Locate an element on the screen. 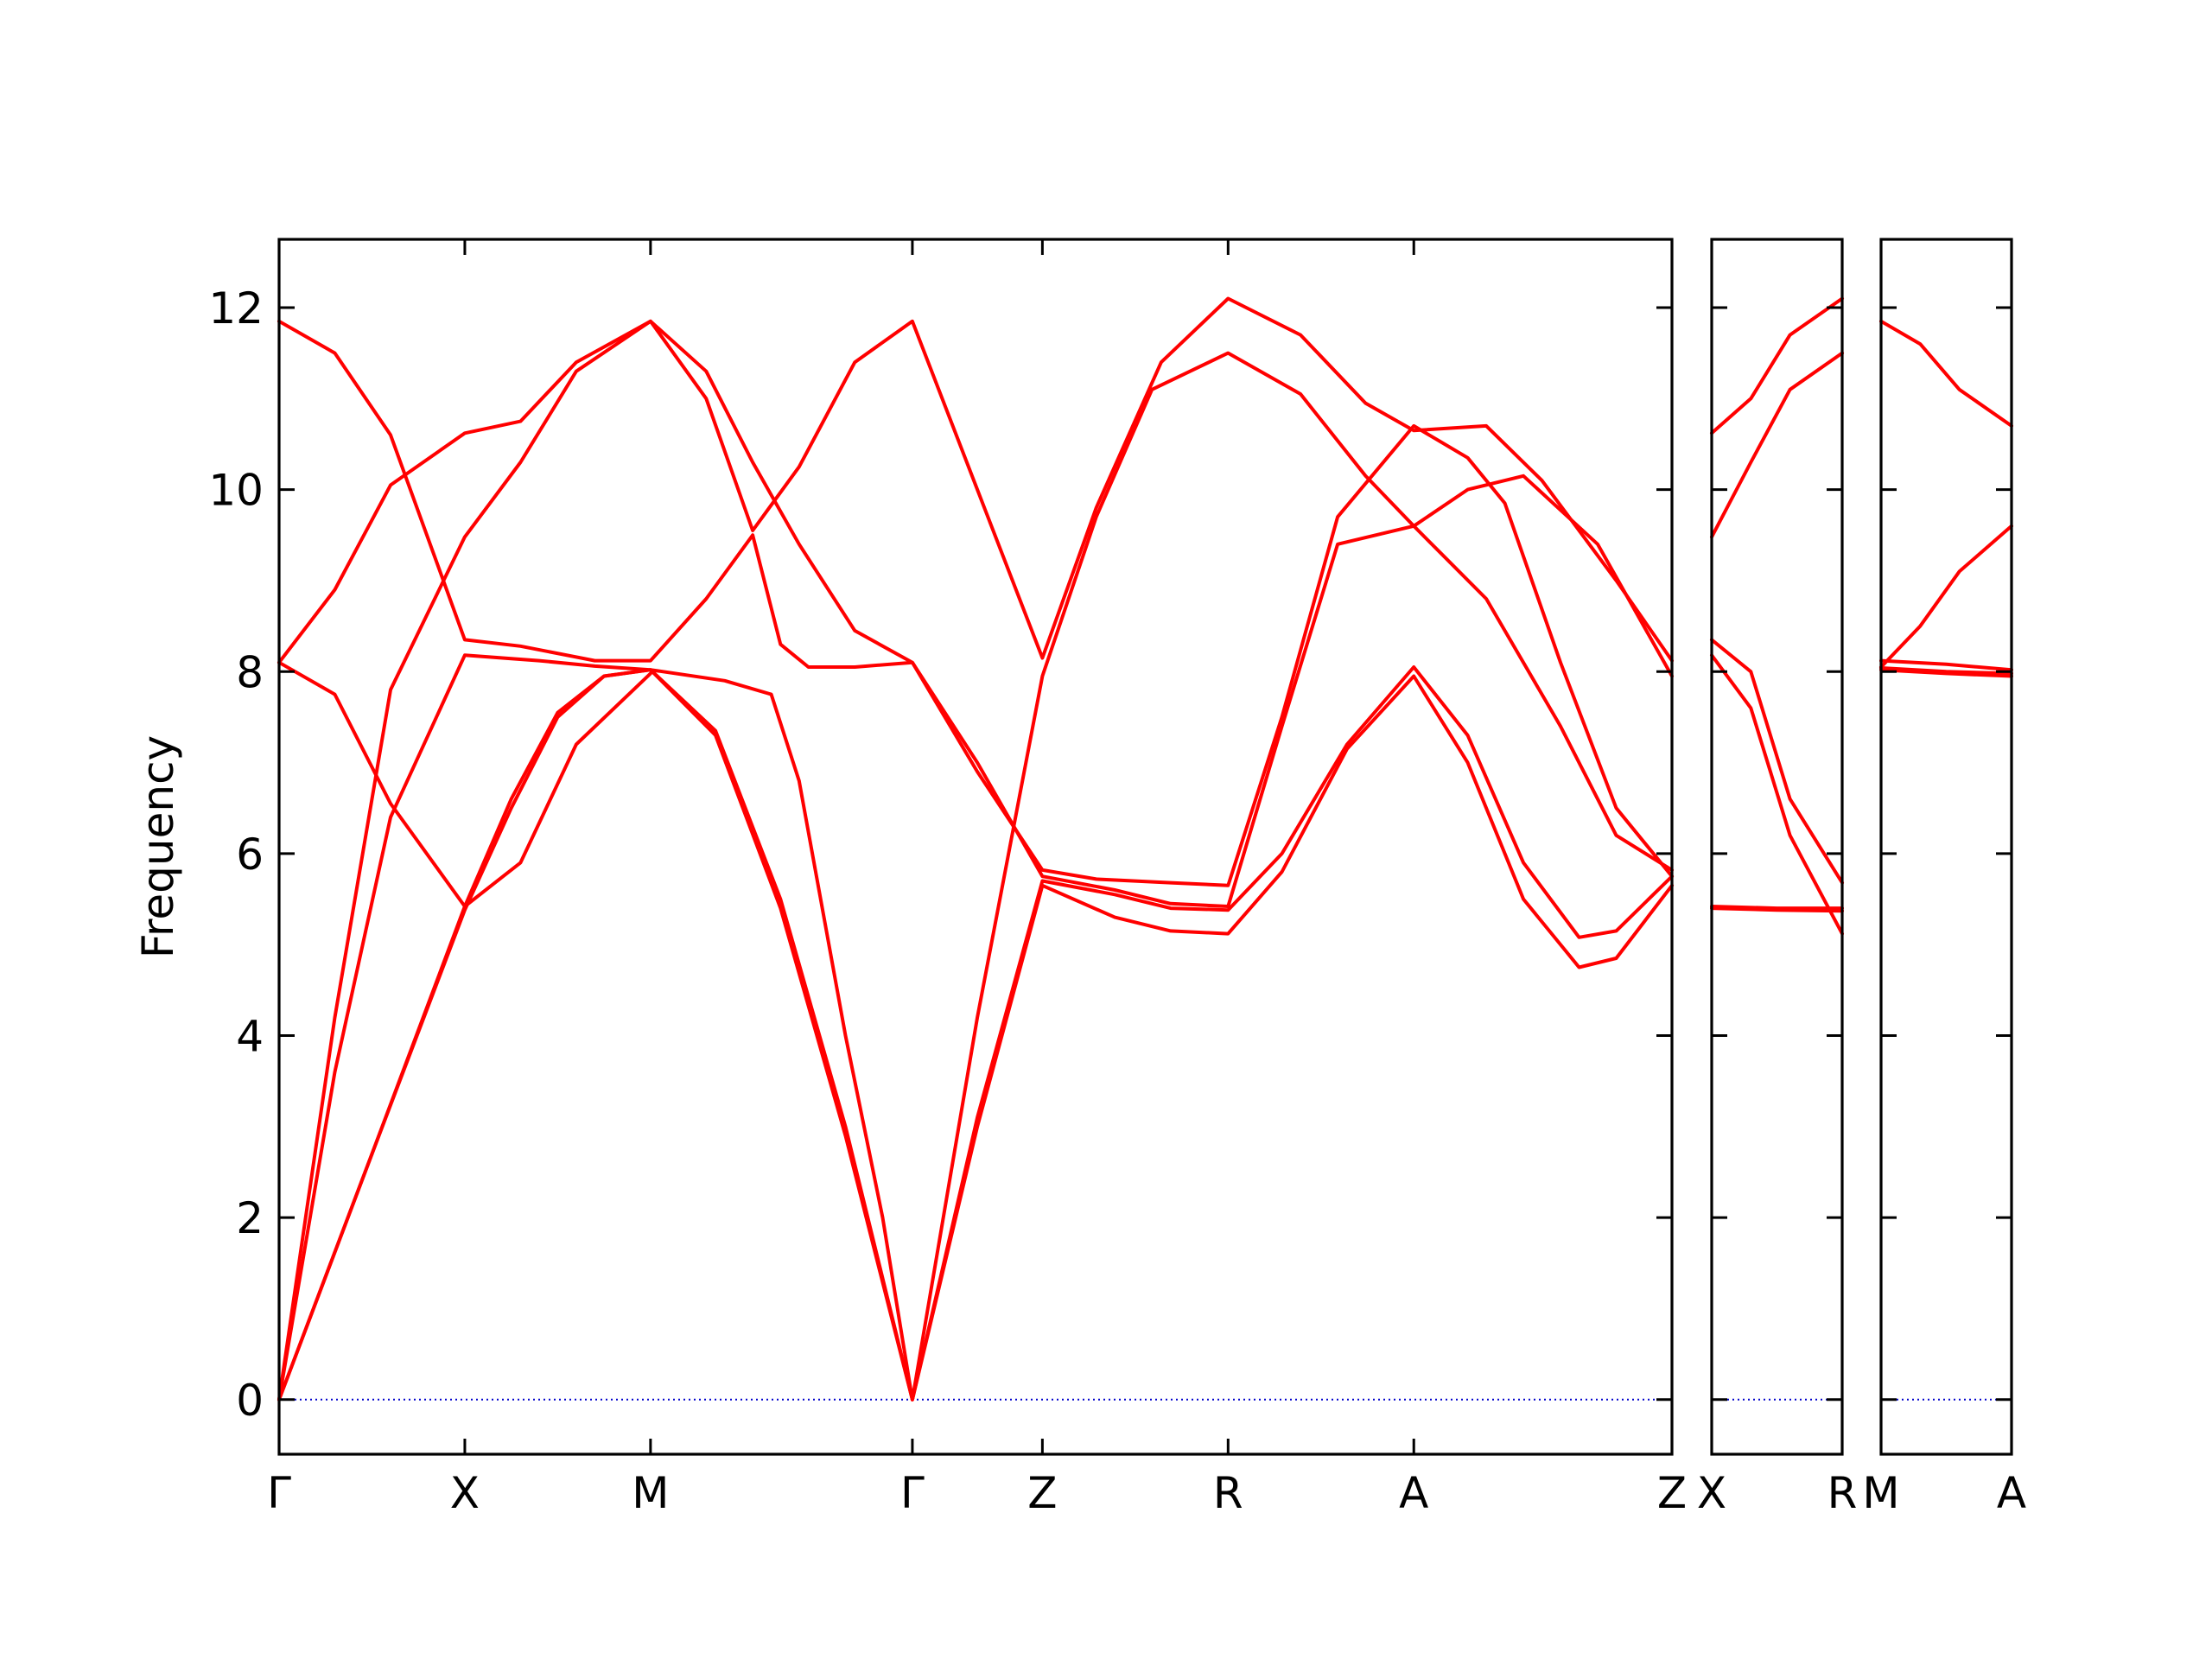  y-tick-label: 12 is located at coordinates (236, 308).